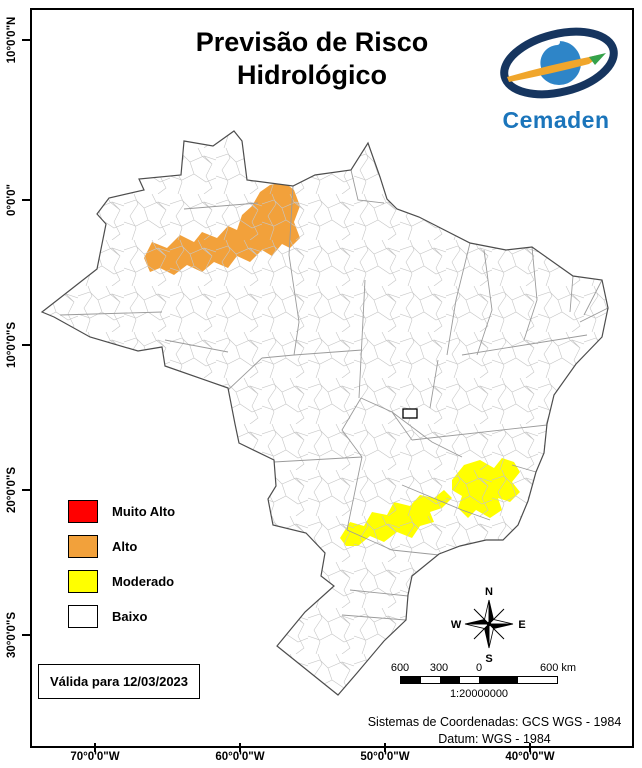 This screenshot has width=642, height=768. Describe the element at coordinates (143, 581) in the screenshot. I see `legend-label: Moderado` at that location.